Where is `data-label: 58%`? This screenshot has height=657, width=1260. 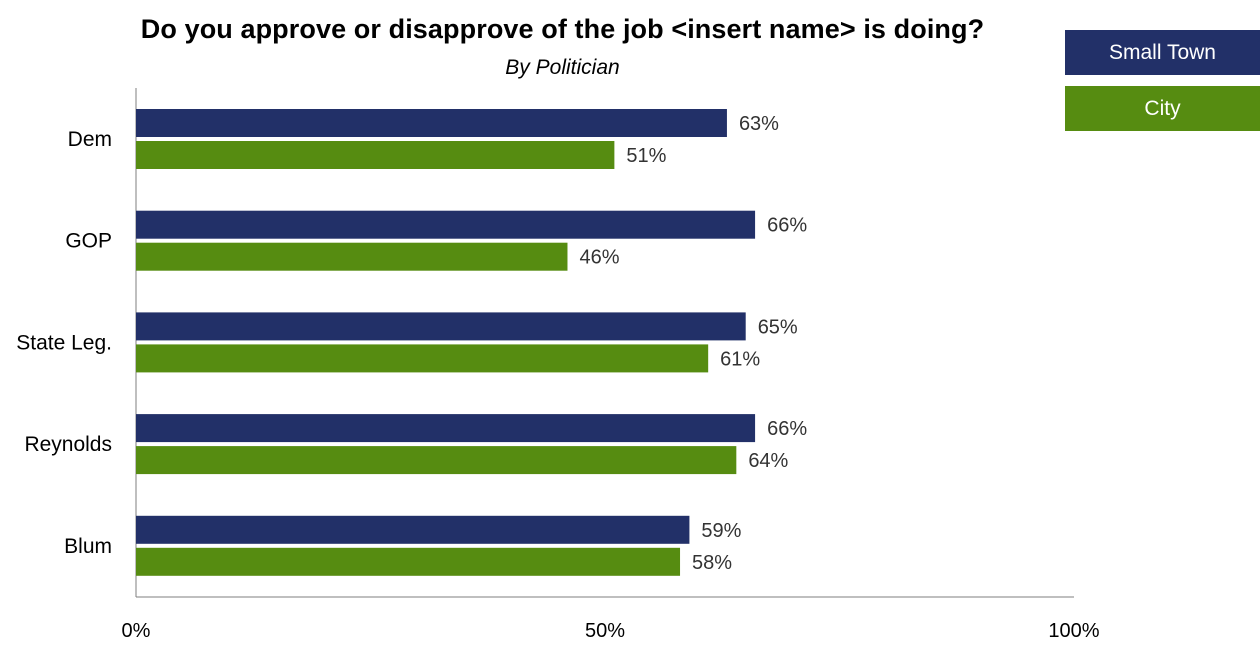
data-label: 58% is located at coordinates (712, 563).